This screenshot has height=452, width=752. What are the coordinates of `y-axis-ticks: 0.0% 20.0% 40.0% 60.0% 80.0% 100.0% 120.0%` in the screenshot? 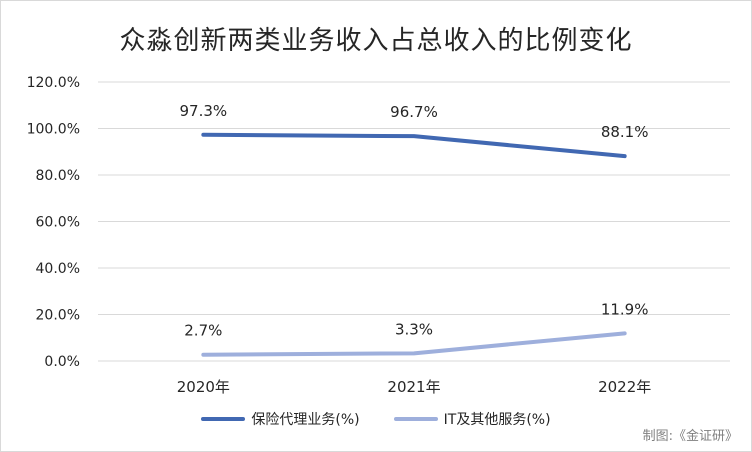 It's located at (53, 222).